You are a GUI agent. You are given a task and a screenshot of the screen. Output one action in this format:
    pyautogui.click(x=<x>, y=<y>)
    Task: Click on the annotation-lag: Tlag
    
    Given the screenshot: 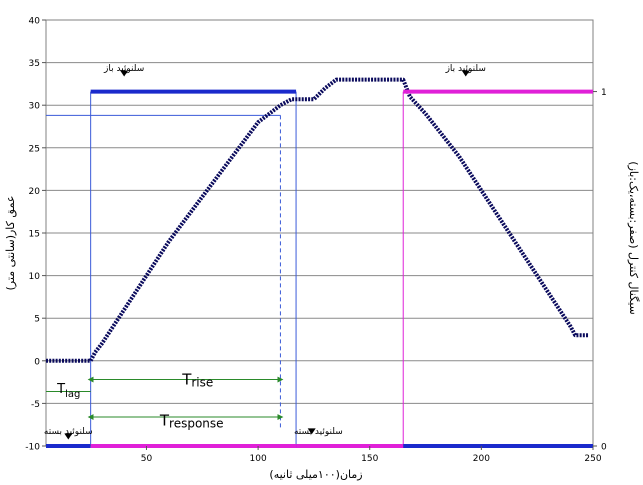 What is the action you would take?
    pyautogui.click(x=68, y=391)
    